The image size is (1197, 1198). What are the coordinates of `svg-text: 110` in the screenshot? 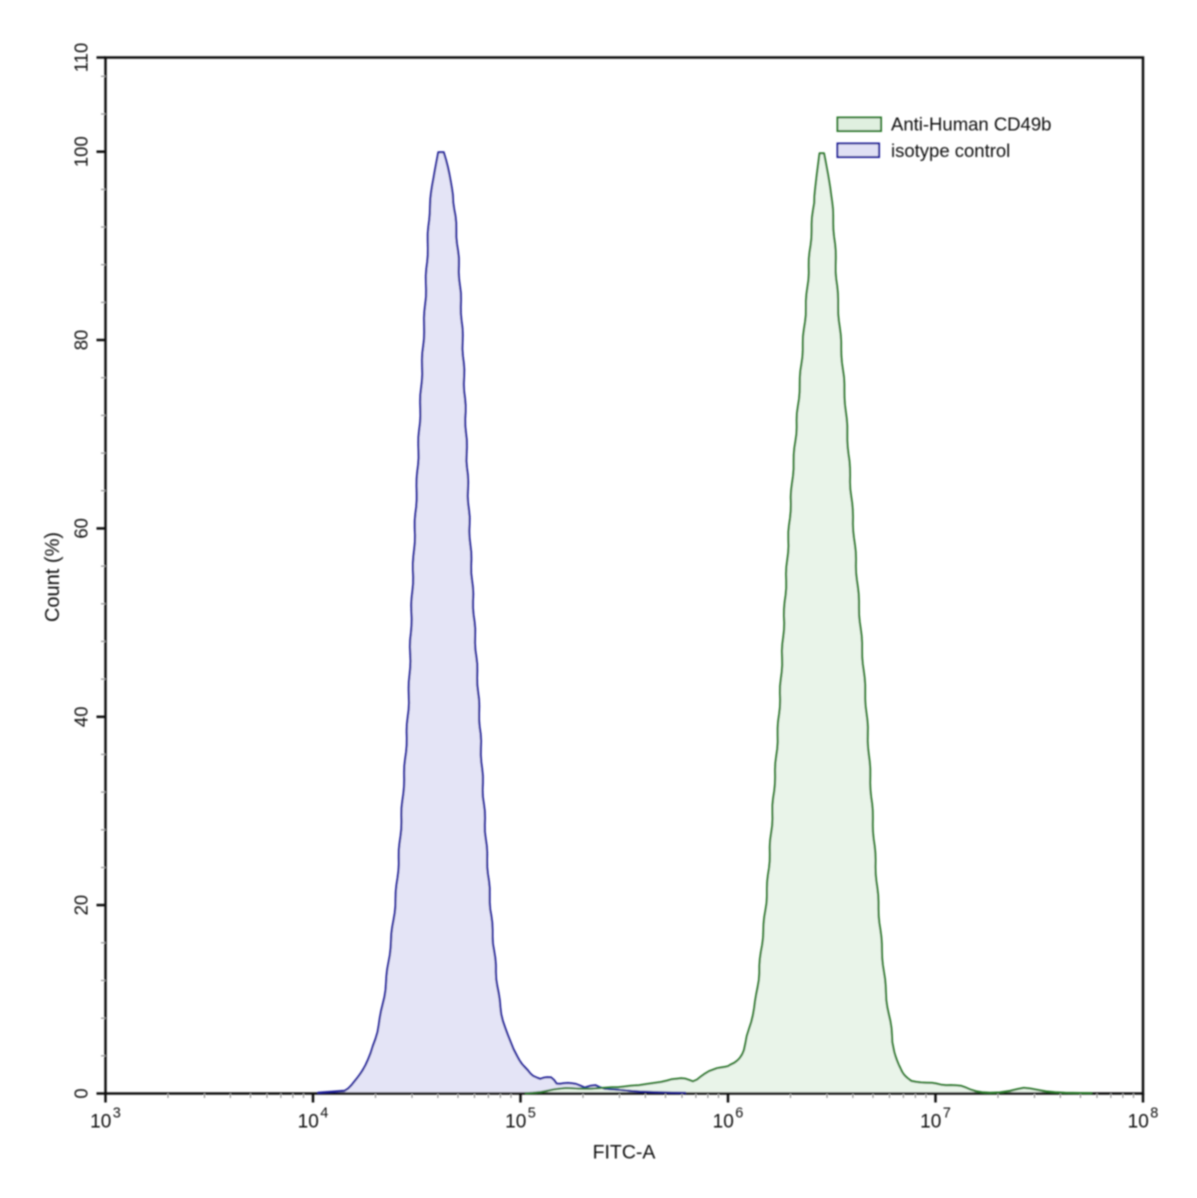 It's located at (81, 58).